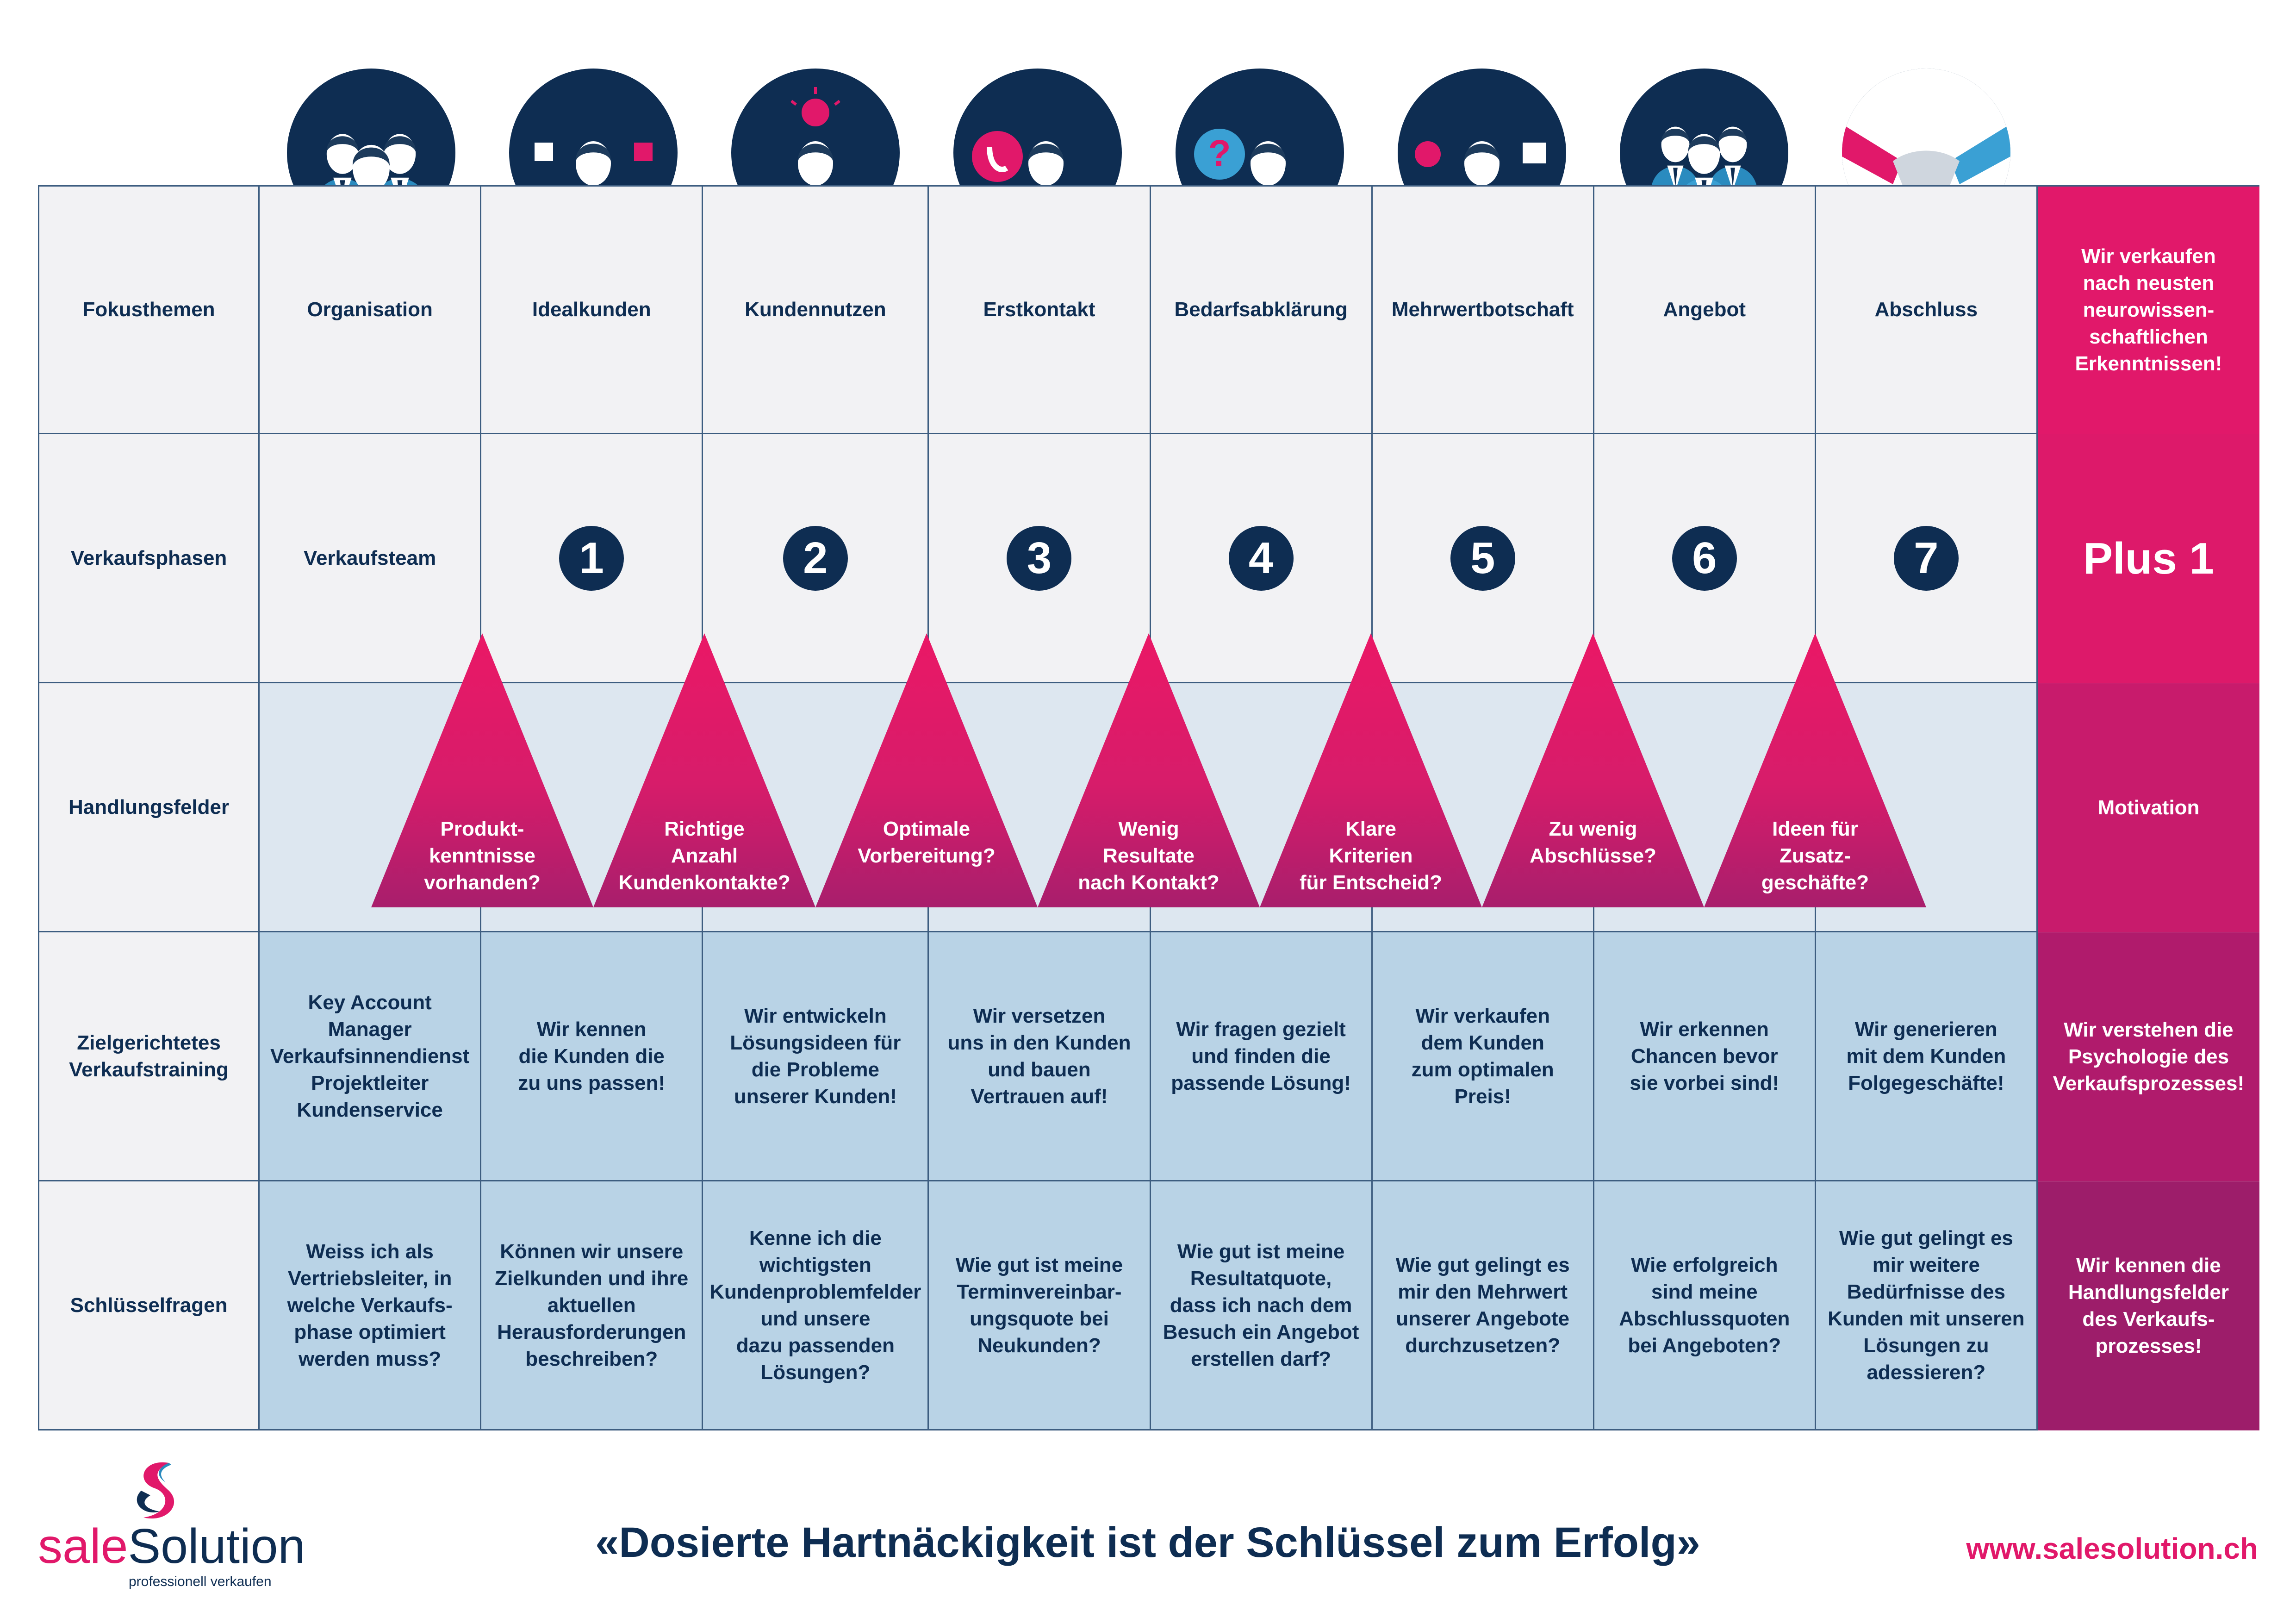 The height and width of the screenshot is (1624, 2296). I want to click on cell-verkaufstraining-2: Wir kennen die Kunden die zu uns passen!, so click(592, 1056).